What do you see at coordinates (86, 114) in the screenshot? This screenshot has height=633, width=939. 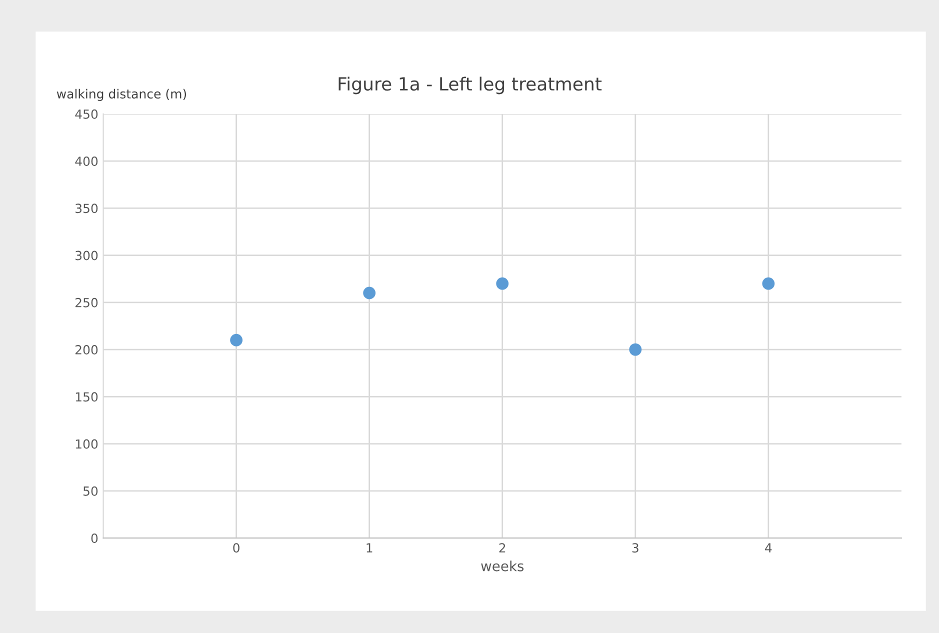 I see `y-tick-label: 450` at bounding box center [86, 114].